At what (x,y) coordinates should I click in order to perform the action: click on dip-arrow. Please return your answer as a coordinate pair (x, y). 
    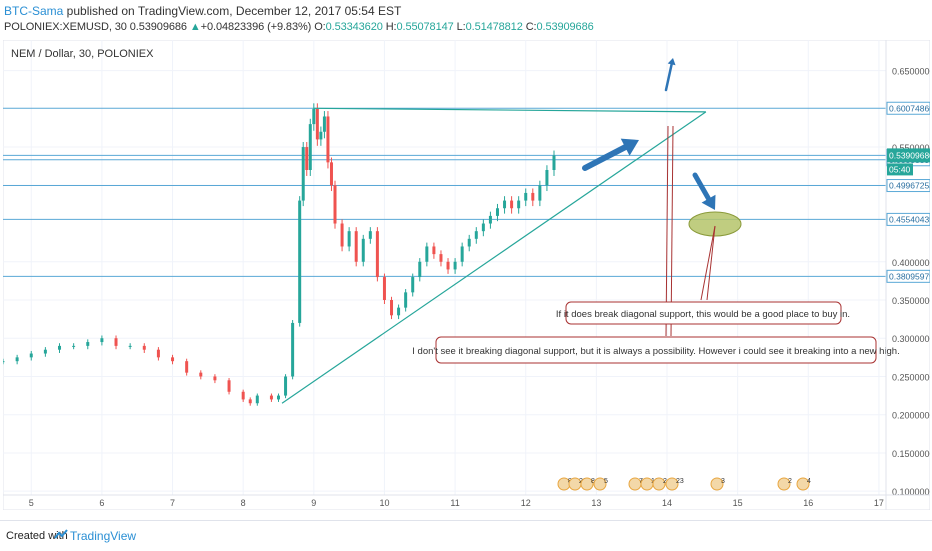
    Looking at the image, I should click on (708, 202).